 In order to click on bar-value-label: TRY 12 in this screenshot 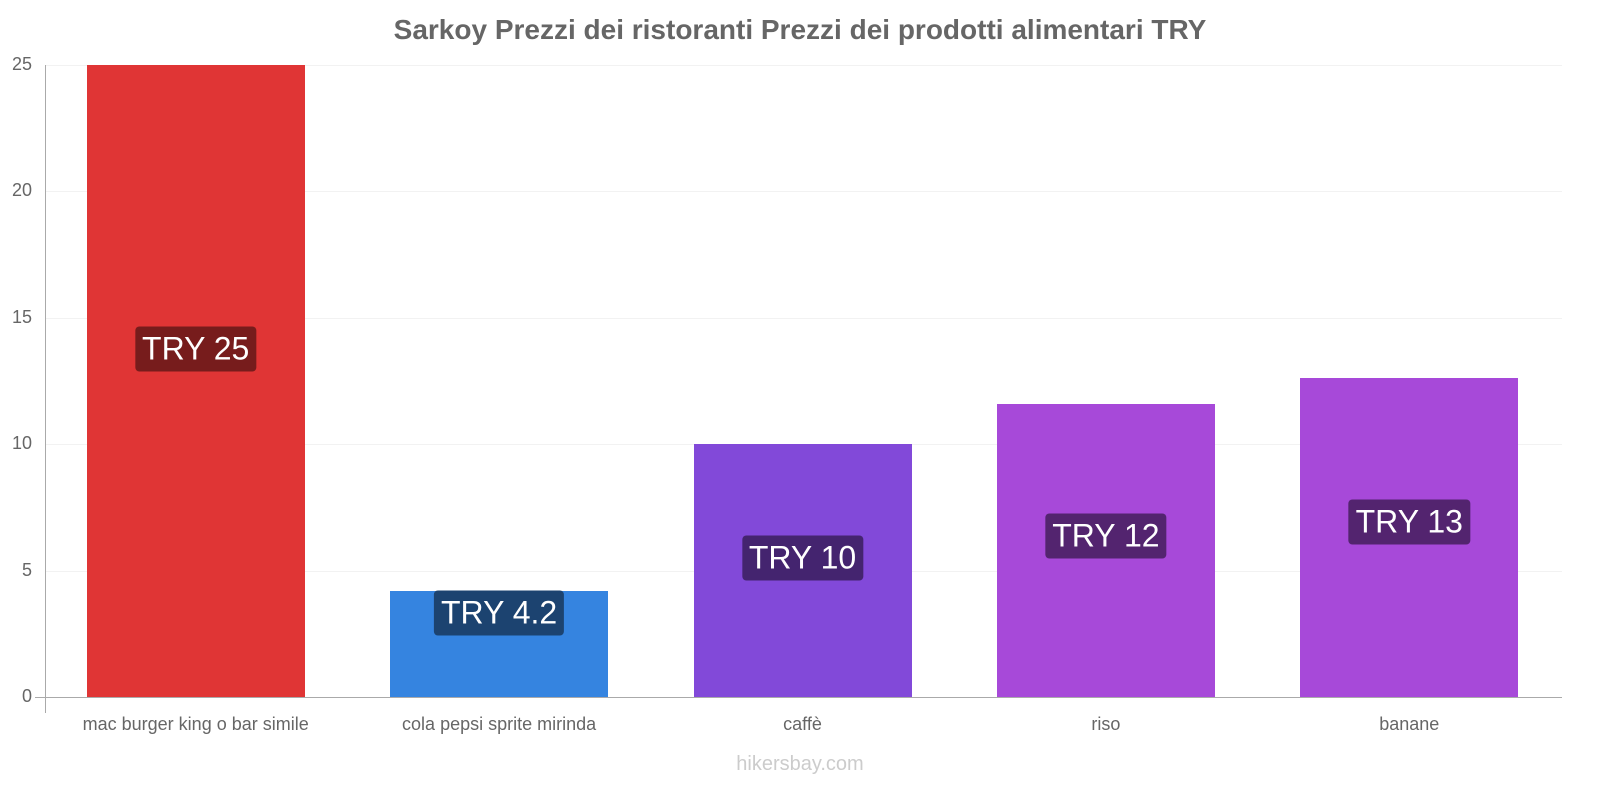, I will do `click(1106, 536)`.